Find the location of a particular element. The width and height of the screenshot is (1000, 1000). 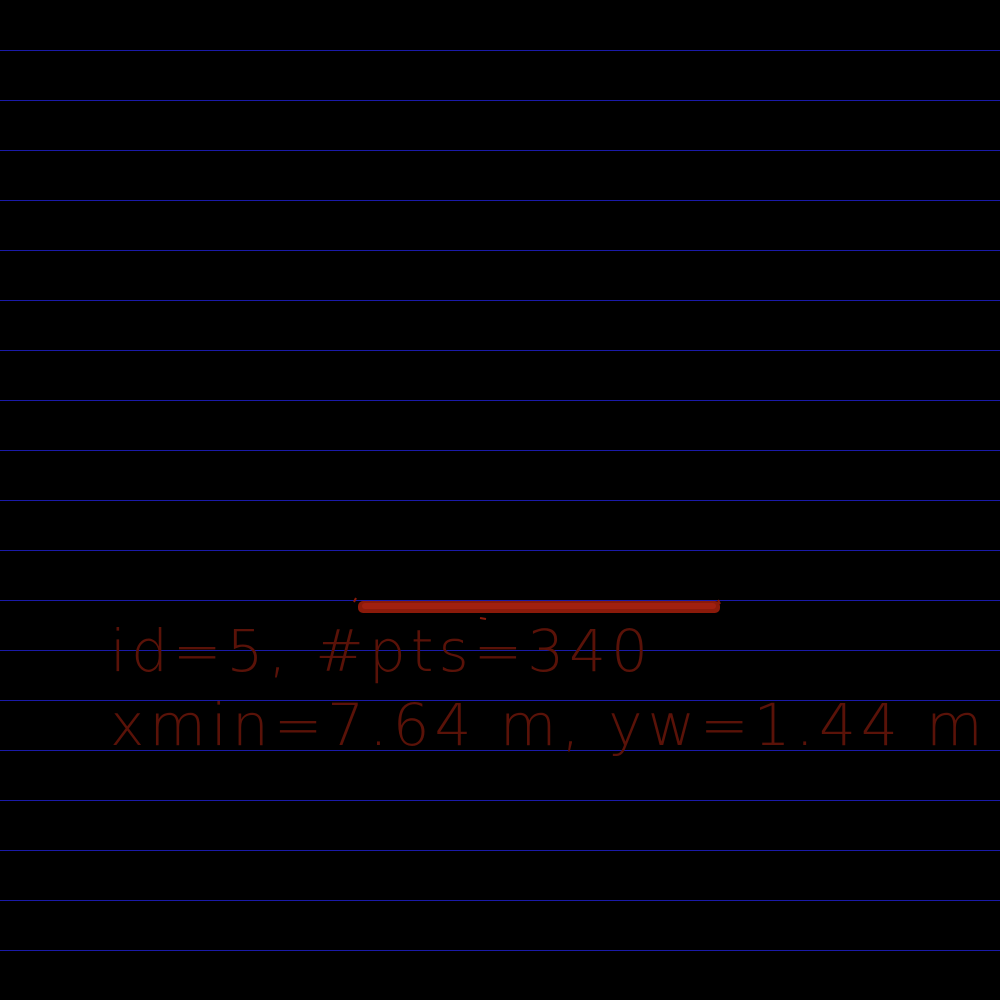

cluster-id-label: id=5, #pts=340 is located at coordinates (381, 651).